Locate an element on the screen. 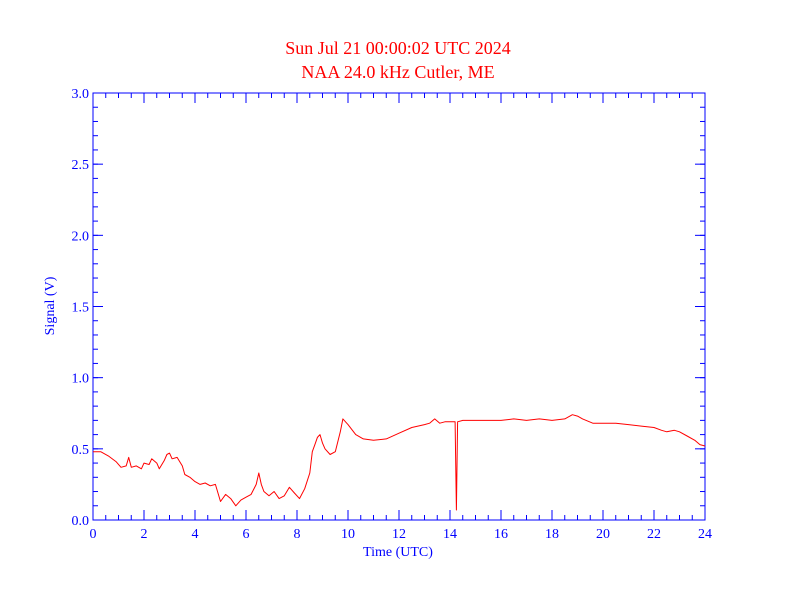  x-tick-label: 10 is located at coordinates (348, 534).